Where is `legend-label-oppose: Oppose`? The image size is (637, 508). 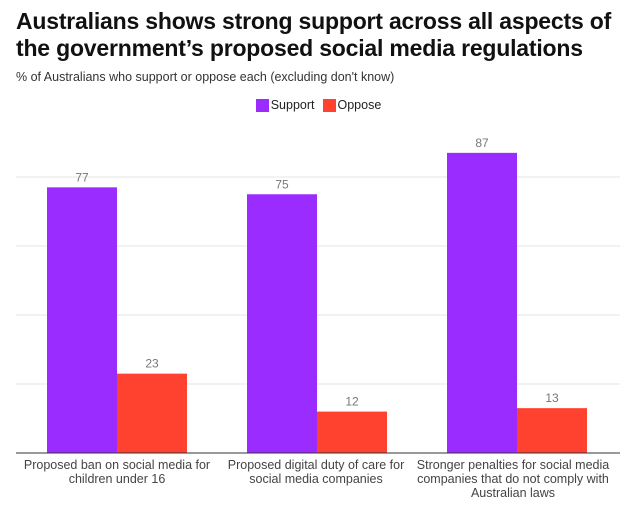
legend-label-oppose: Oppose is located at coordinates (359, 105).